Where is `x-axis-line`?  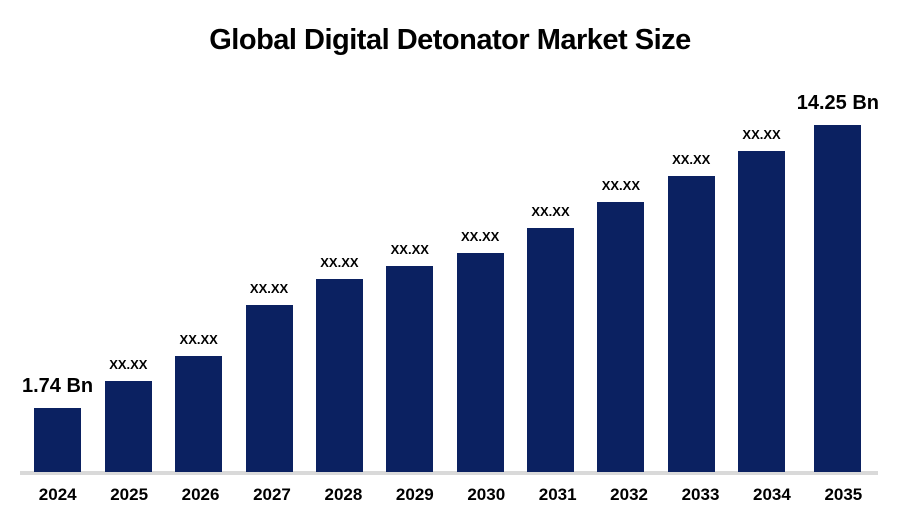 x-axis-line is located at coordinates (449, 473).